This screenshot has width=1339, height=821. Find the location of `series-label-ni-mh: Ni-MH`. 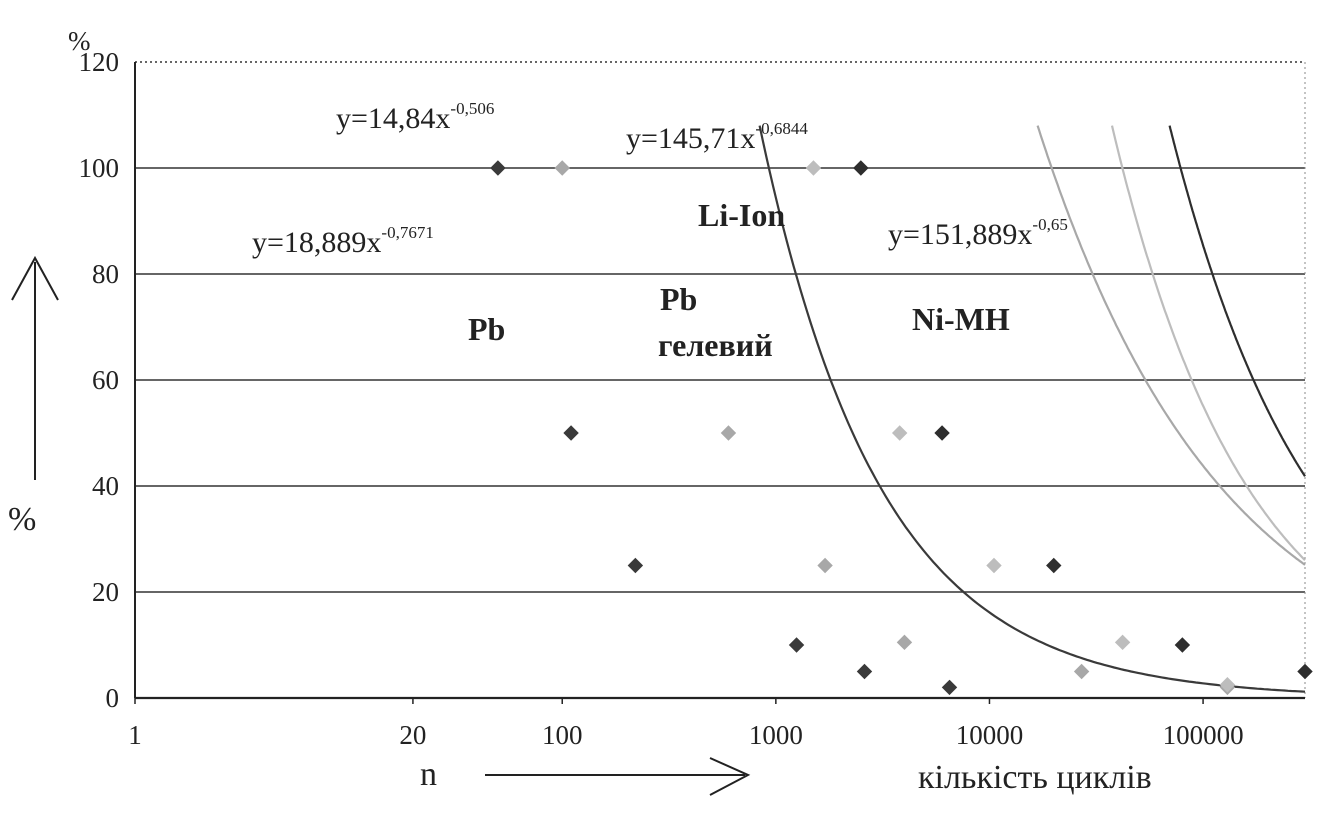

series-label-ni-mh: Ni-MH is located at coordinates (961, 319).